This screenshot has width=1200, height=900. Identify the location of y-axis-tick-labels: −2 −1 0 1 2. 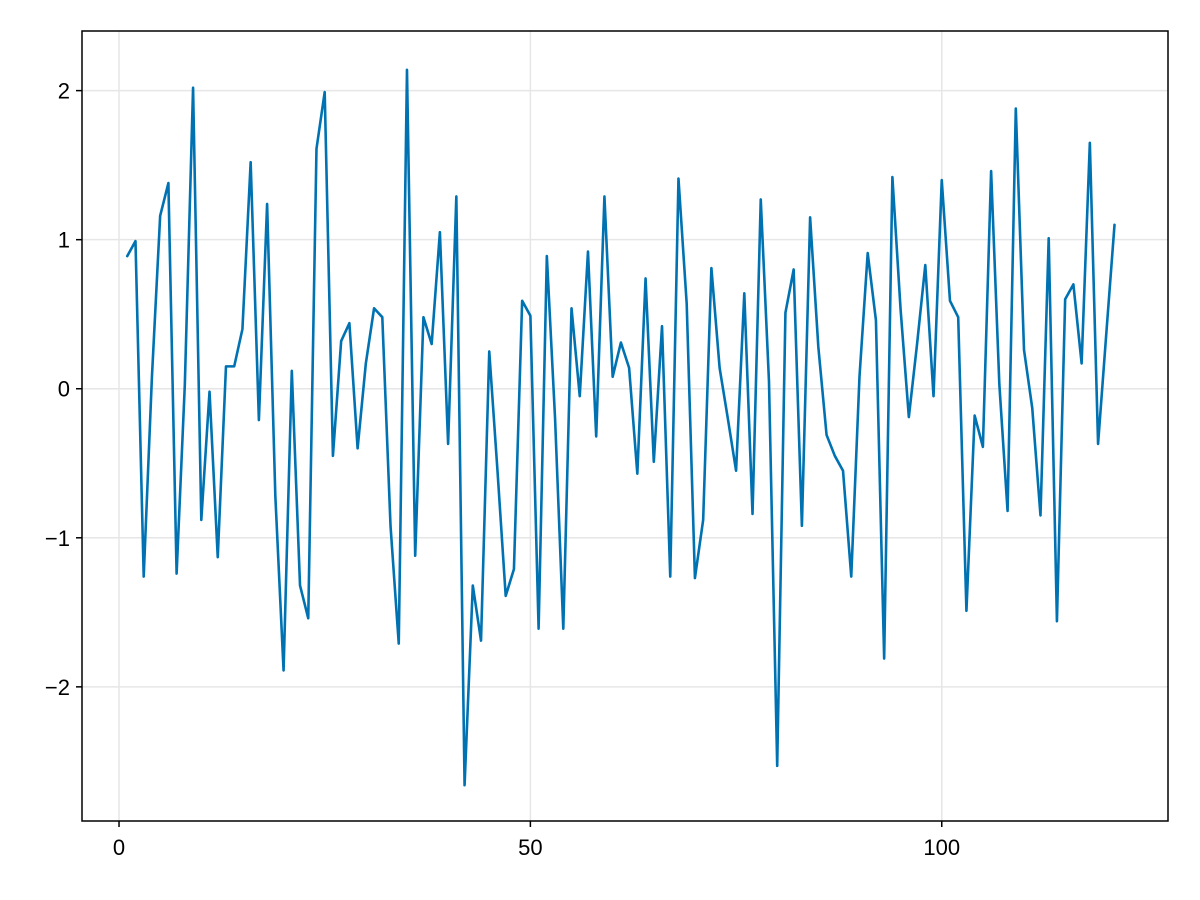
(57, 389).